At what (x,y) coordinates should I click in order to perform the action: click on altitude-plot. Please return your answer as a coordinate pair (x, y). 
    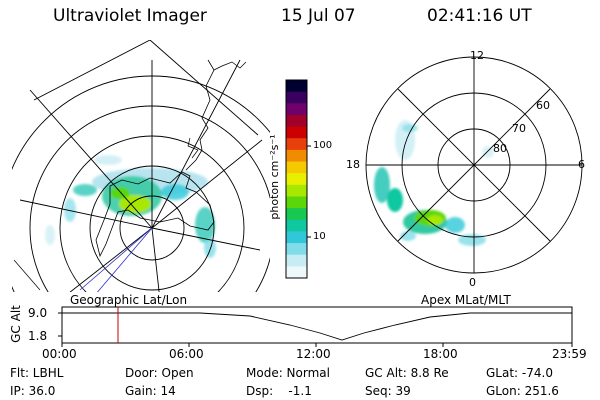
    Looking at the image, I should click on (315, 326).